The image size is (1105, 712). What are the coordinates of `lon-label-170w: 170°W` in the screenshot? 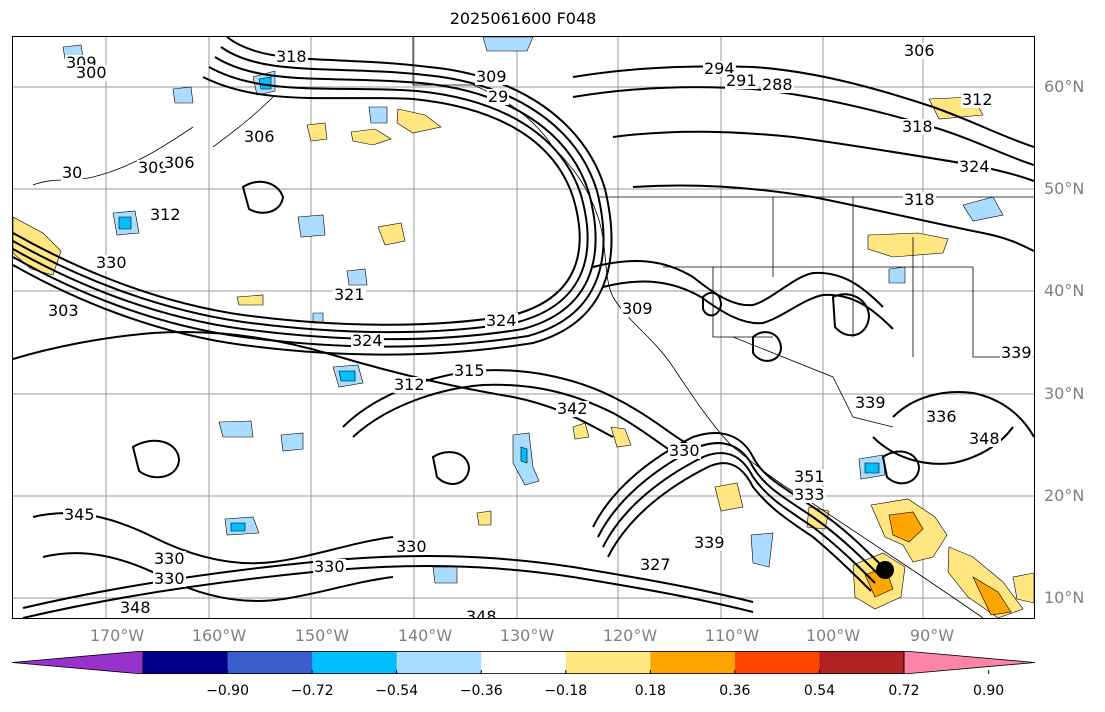 It's located at (117, 635).